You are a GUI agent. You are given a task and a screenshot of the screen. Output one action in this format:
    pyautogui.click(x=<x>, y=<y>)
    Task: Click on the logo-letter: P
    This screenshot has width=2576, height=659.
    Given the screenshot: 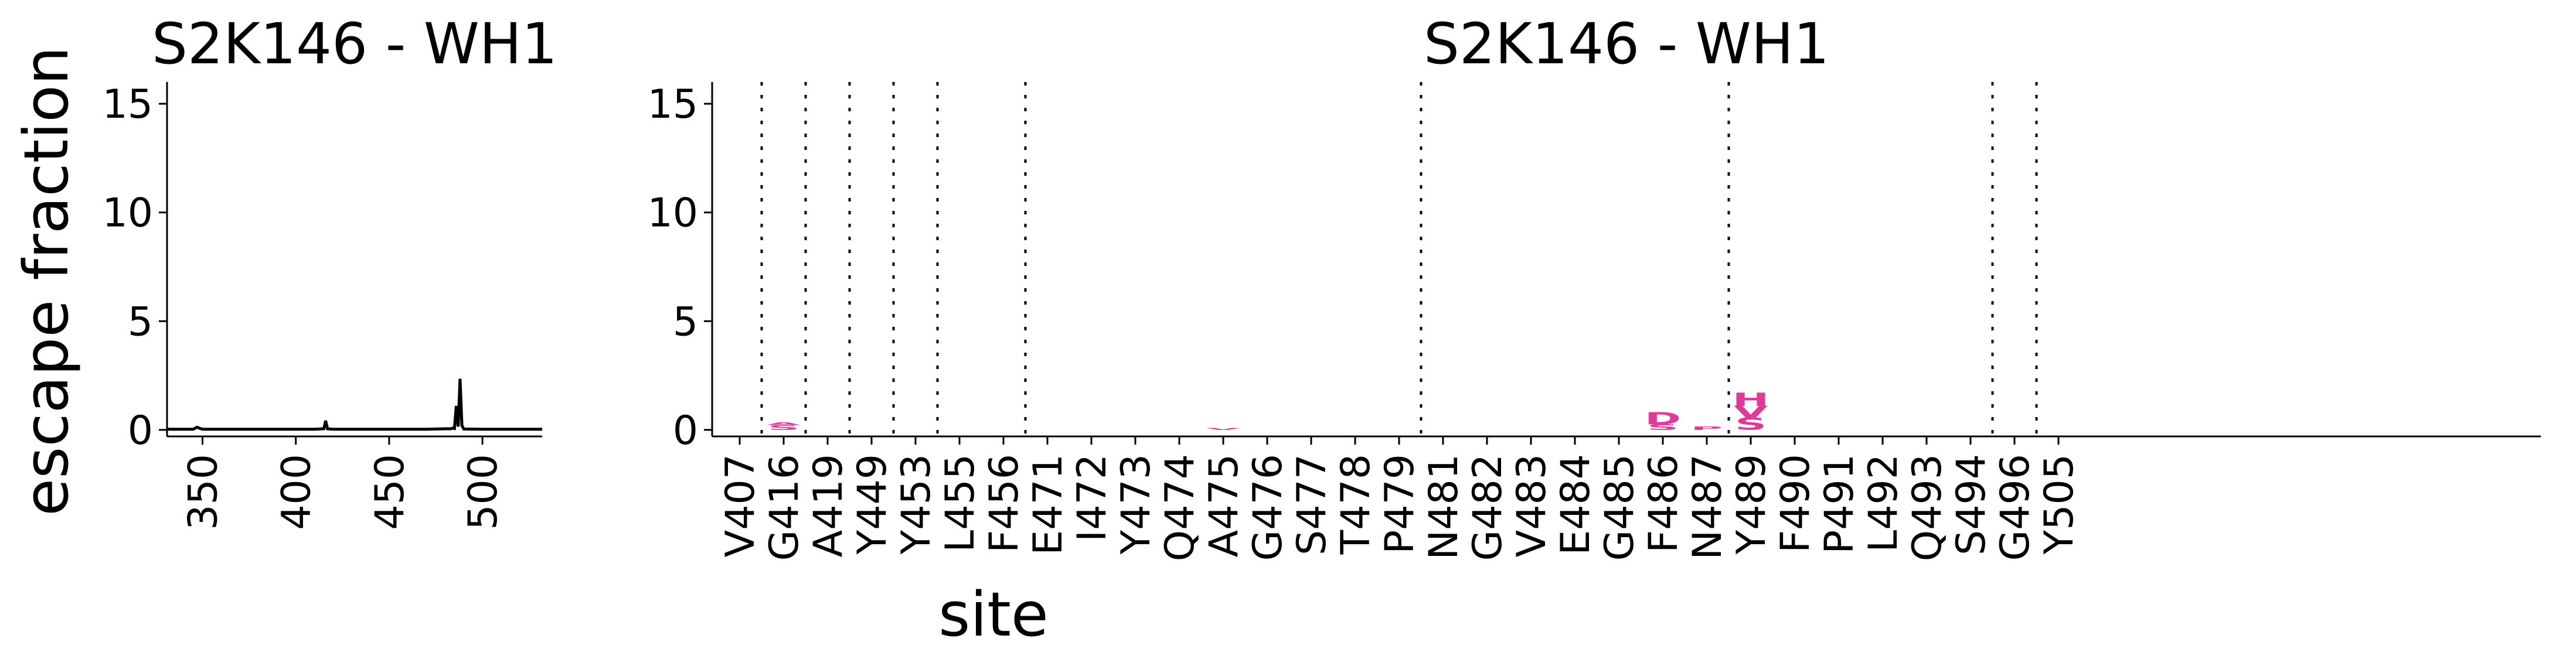 What is the action you would take?
    pyautogui.click(x=1707, y=428)
    